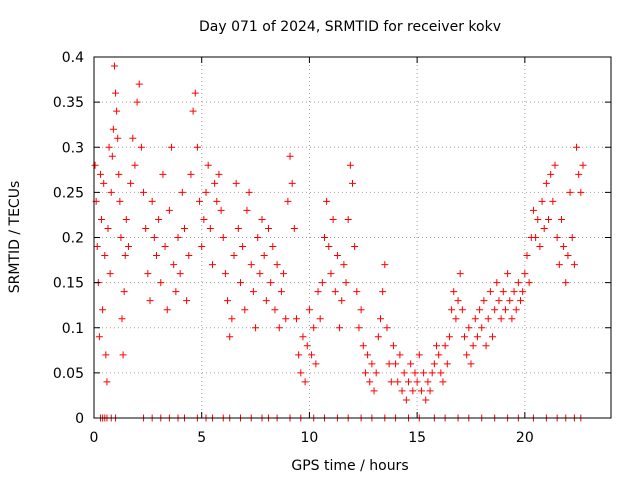  I want to click on x-axis-label: GPS time / hours, so click(349, 466).